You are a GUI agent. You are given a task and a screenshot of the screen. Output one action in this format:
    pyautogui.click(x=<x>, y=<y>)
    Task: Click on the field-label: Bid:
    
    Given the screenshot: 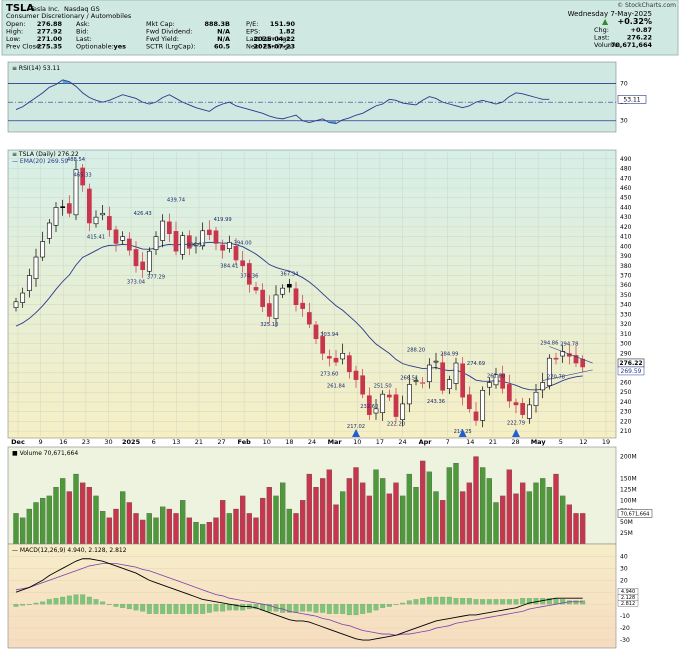 What is the action you would take?
    pyautogui.click(x=82, y=32)
    